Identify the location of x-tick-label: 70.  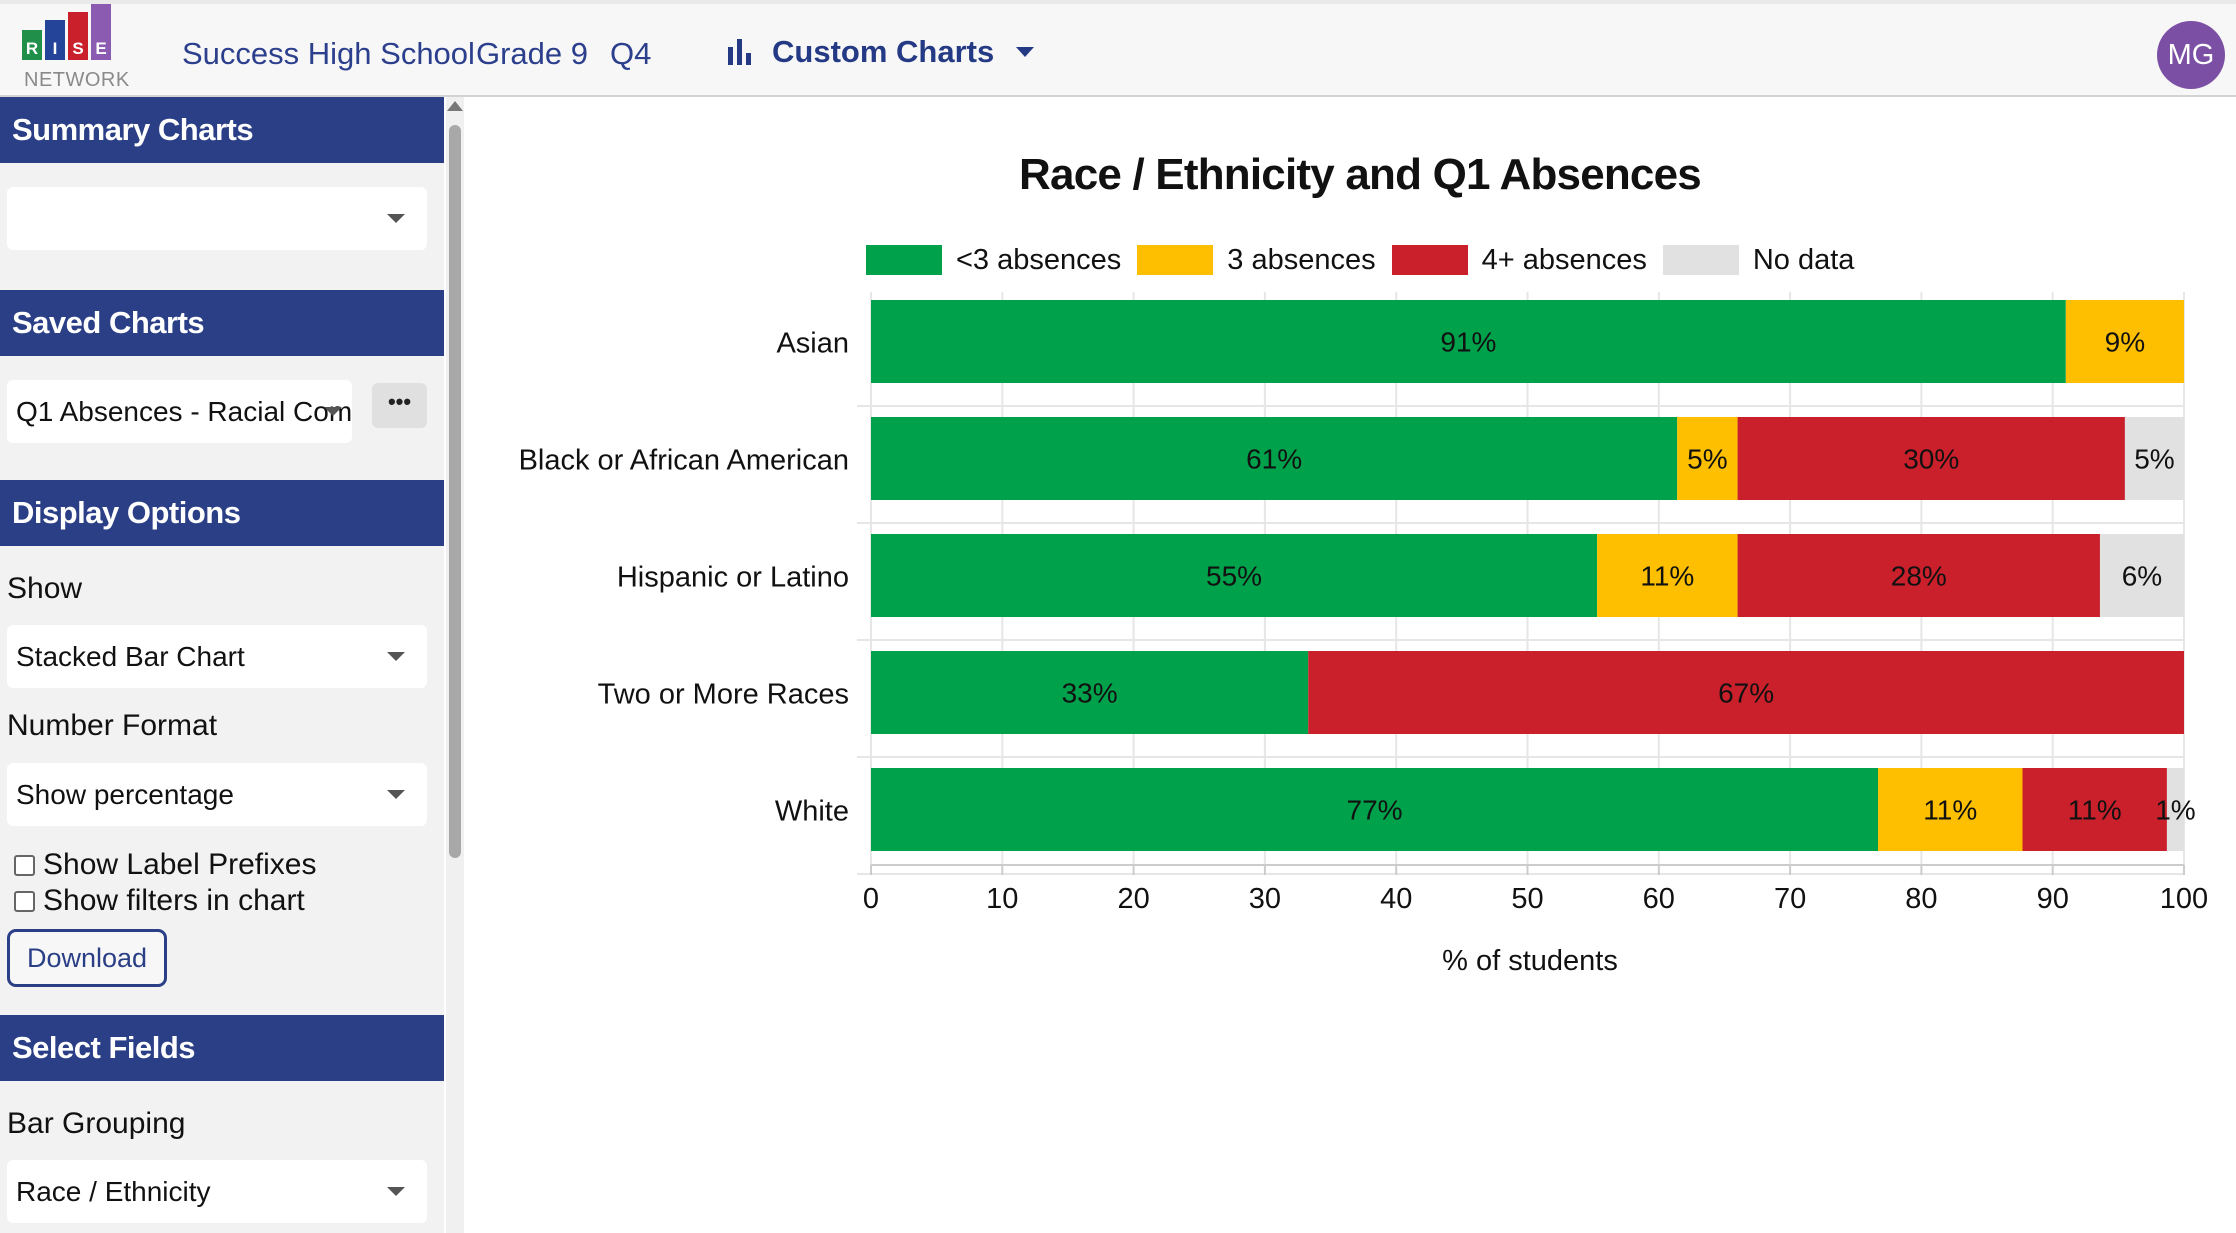
(1790, 899).